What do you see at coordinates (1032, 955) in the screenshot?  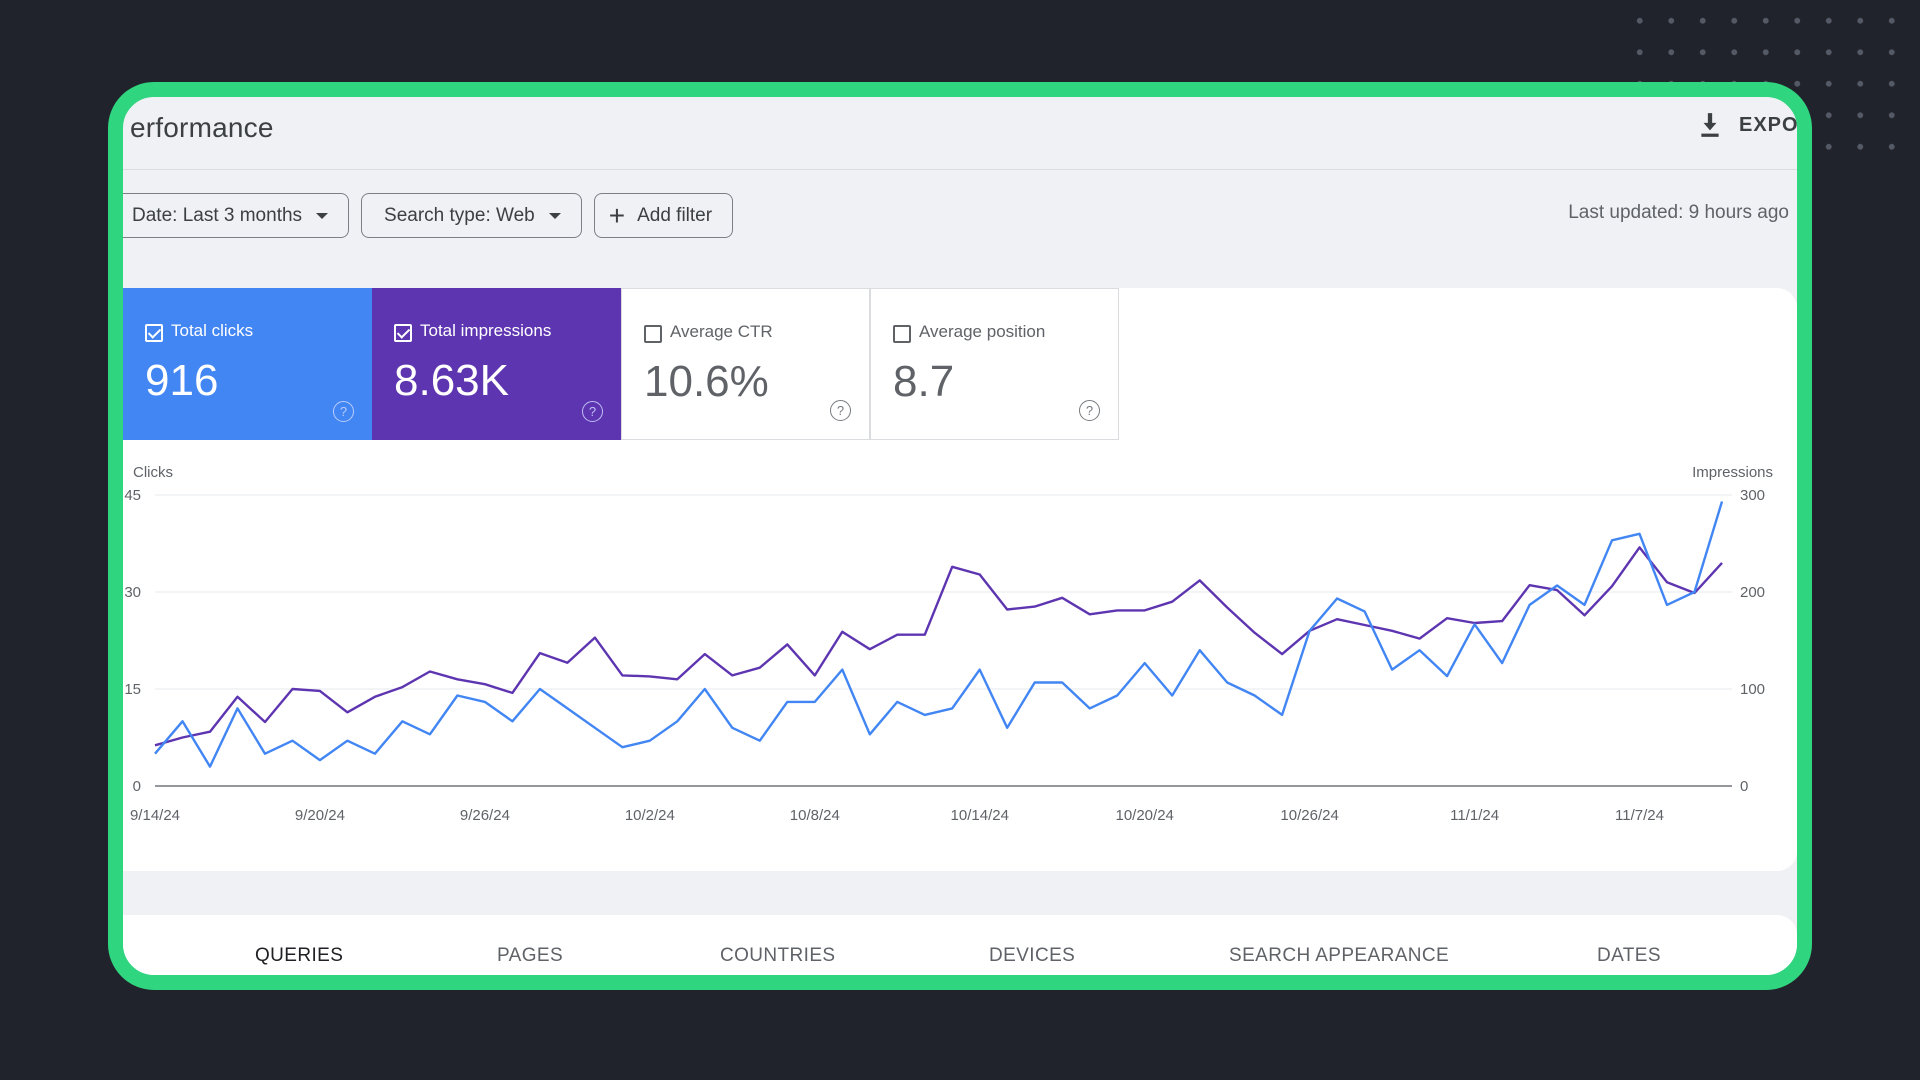 I see `tab-devices: DEVICES` at bounding box center [1032, 955].